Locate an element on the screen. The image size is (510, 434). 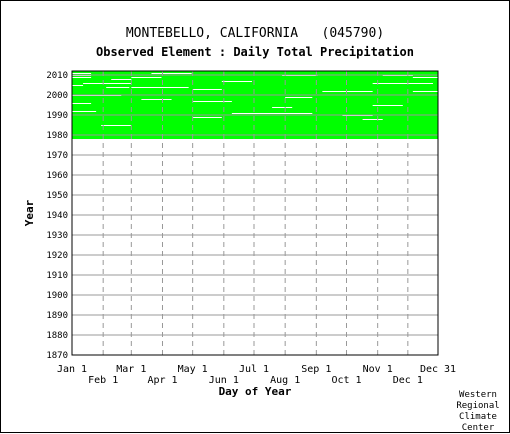
y-tick-label: 1930 is located at coordinates (57, 236).